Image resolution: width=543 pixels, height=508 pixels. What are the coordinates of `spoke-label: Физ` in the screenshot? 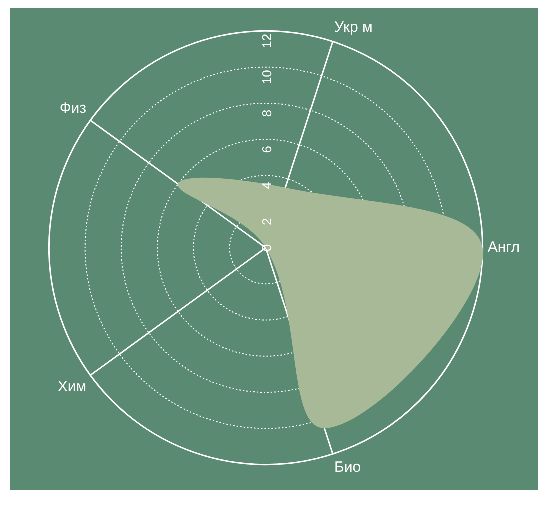 It's located at (73, 108).